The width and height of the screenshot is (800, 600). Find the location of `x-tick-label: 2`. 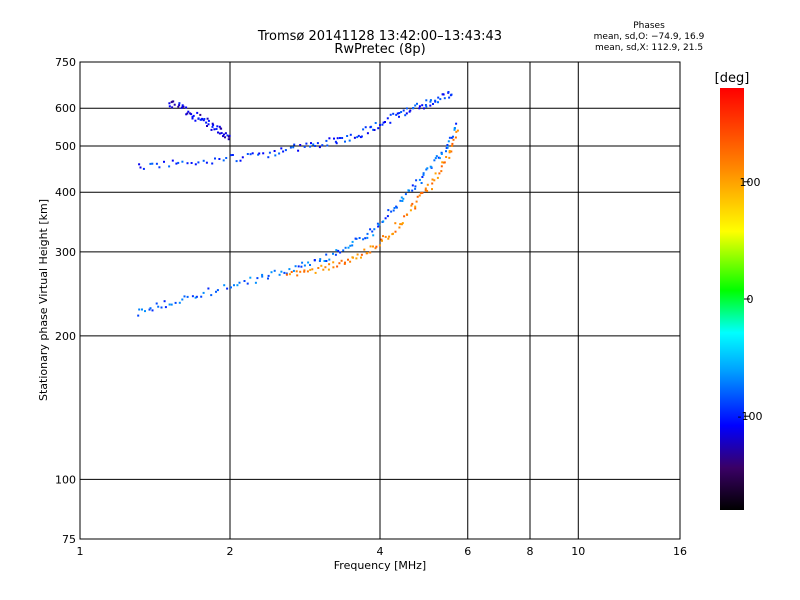

x-tick-label: 2 is located at coordinates (230, 551).